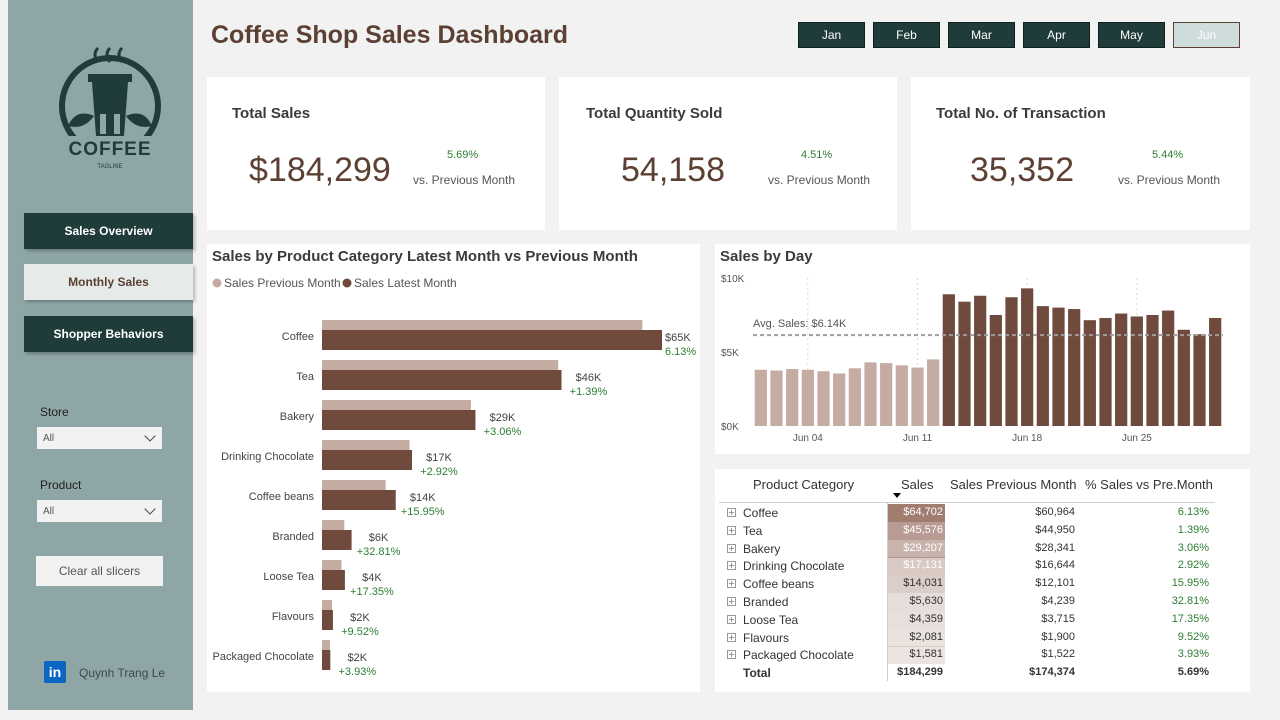  What do you see at coordinates (1013, 484) in the screenshot?
I see `header-sales-previous-month: Sales Previous Month` at bounding box center [1013, 484].